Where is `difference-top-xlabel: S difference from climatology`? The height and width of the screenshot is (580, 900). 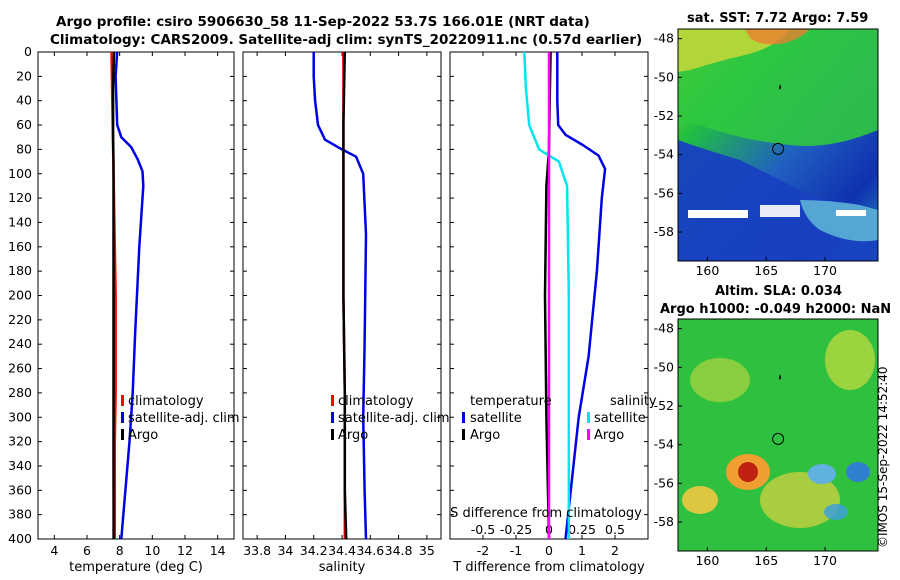
difference-top-xlabel: S difference from climatology is located at coordinates (546, 513).